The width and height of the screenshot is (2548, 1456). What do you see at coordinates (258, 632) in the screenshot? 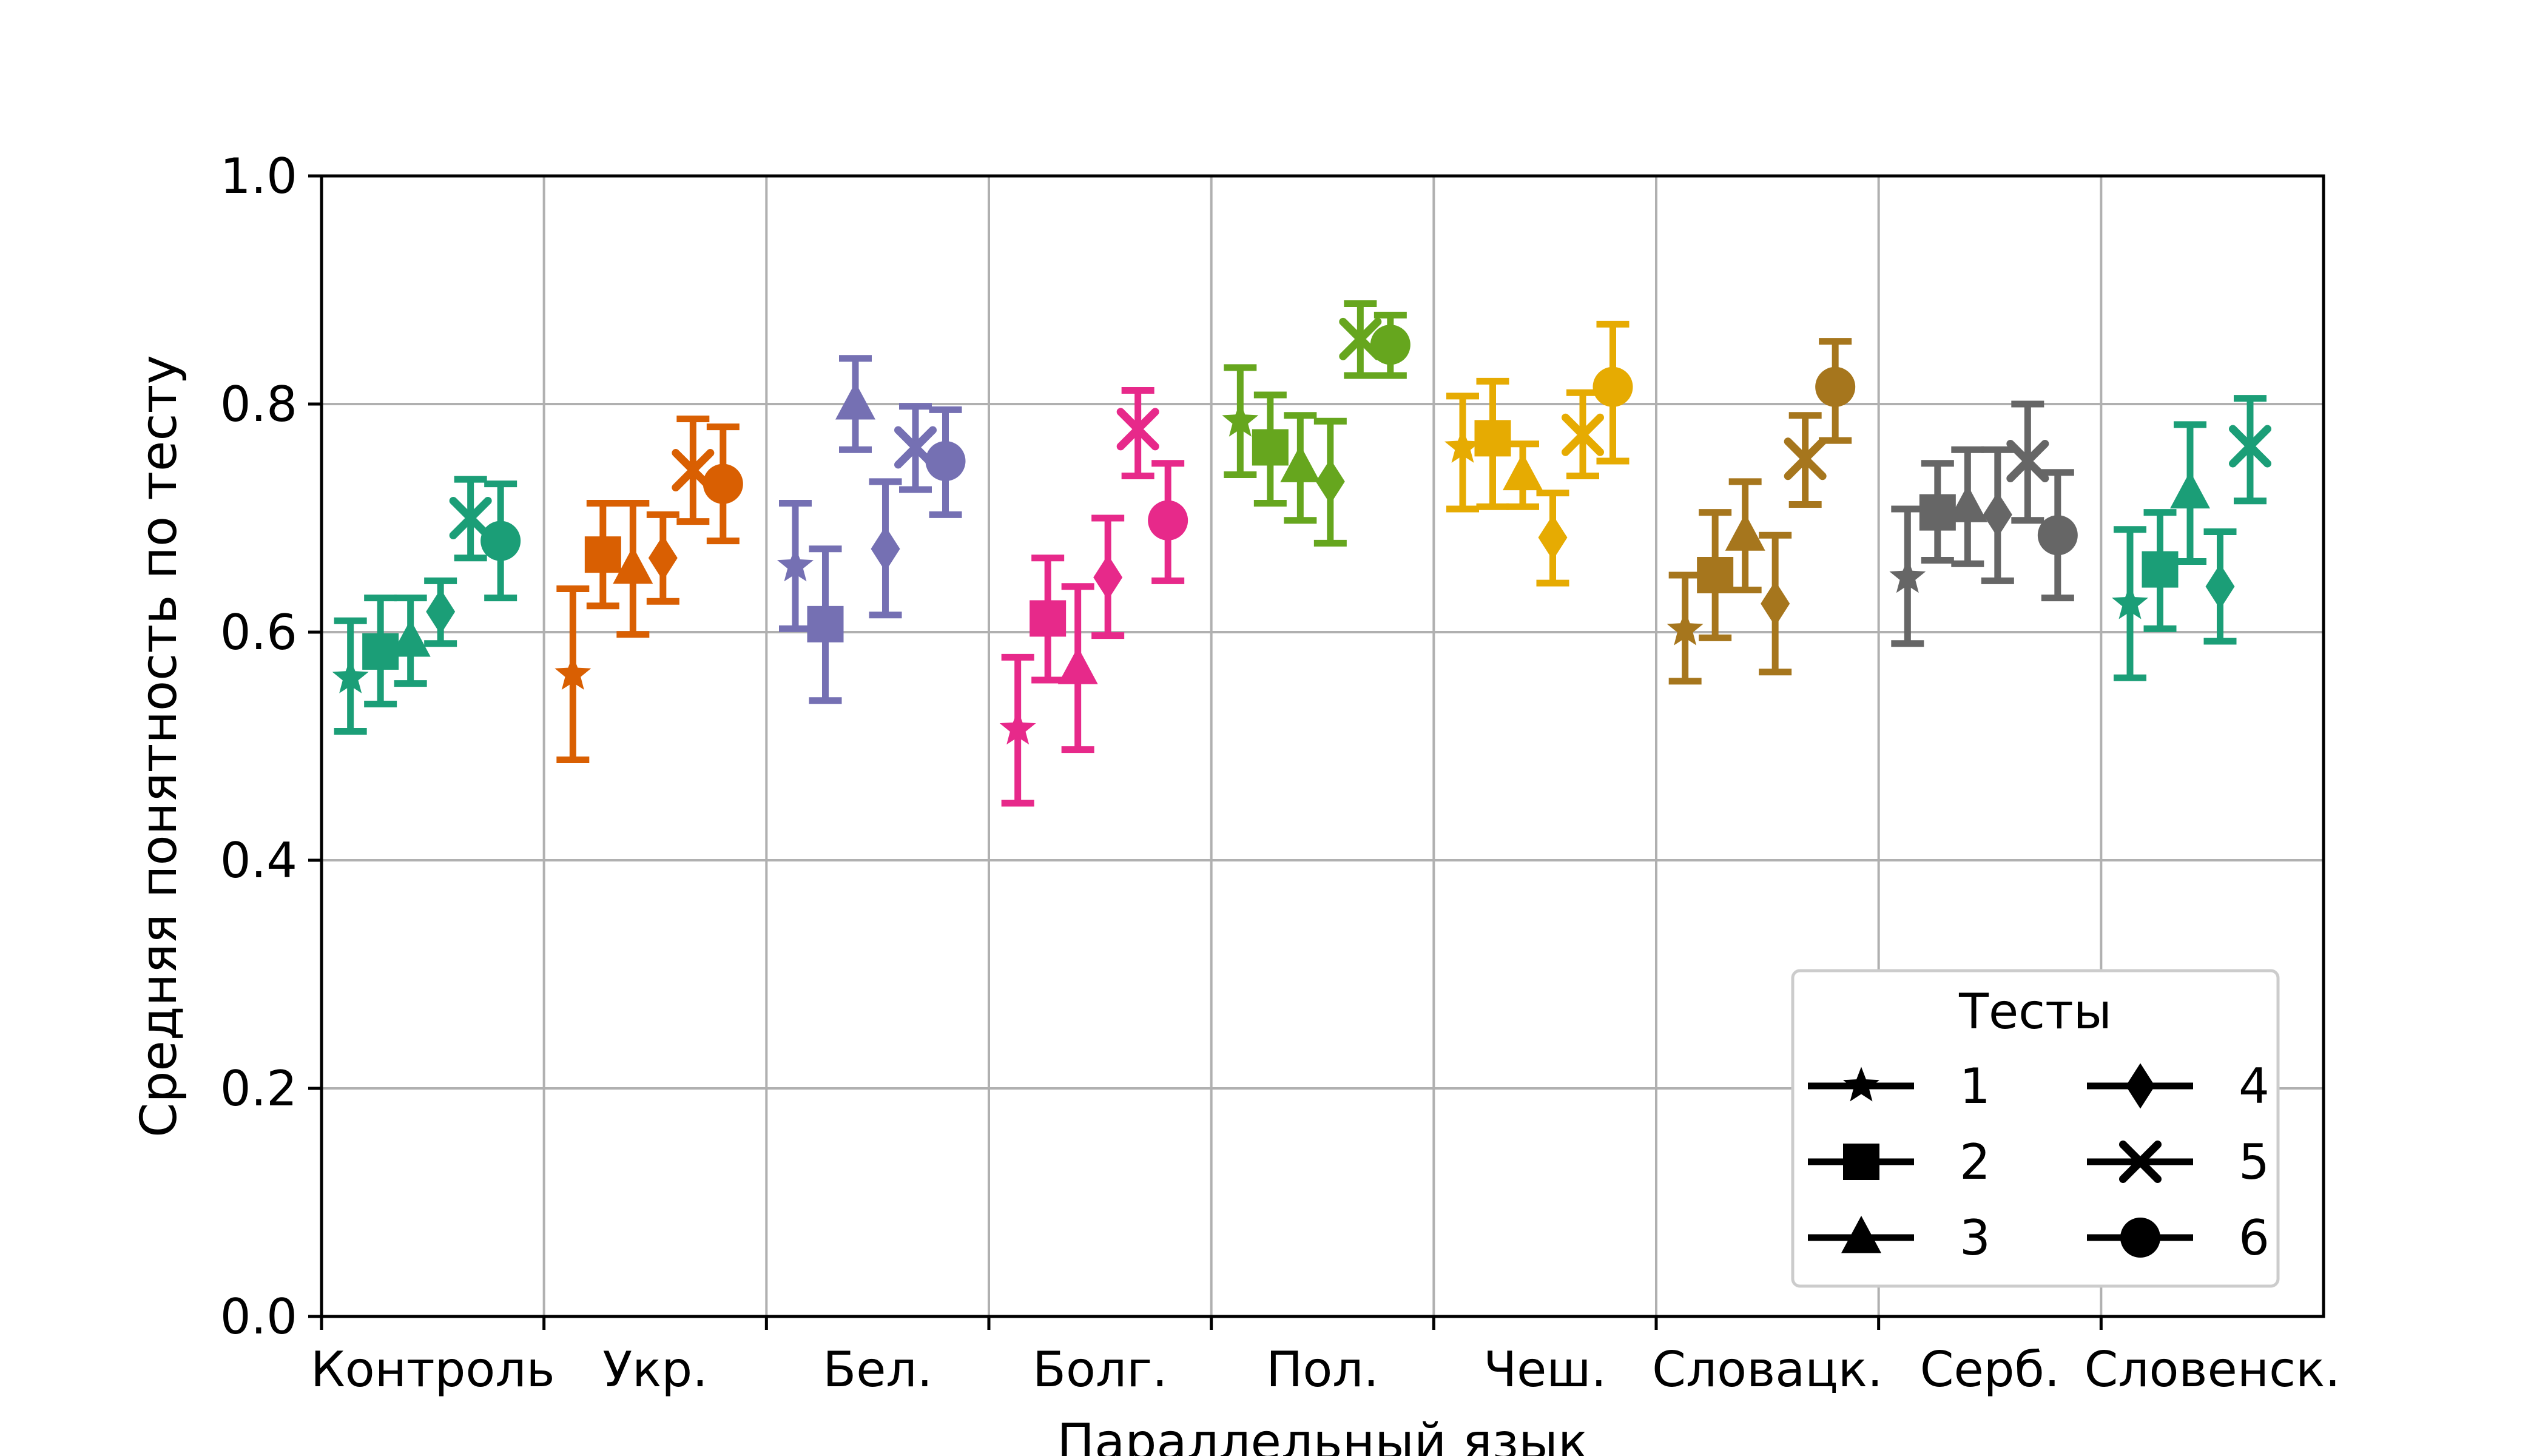
I see `y-tick-label: 0.6` at bounding box center [258, 632].